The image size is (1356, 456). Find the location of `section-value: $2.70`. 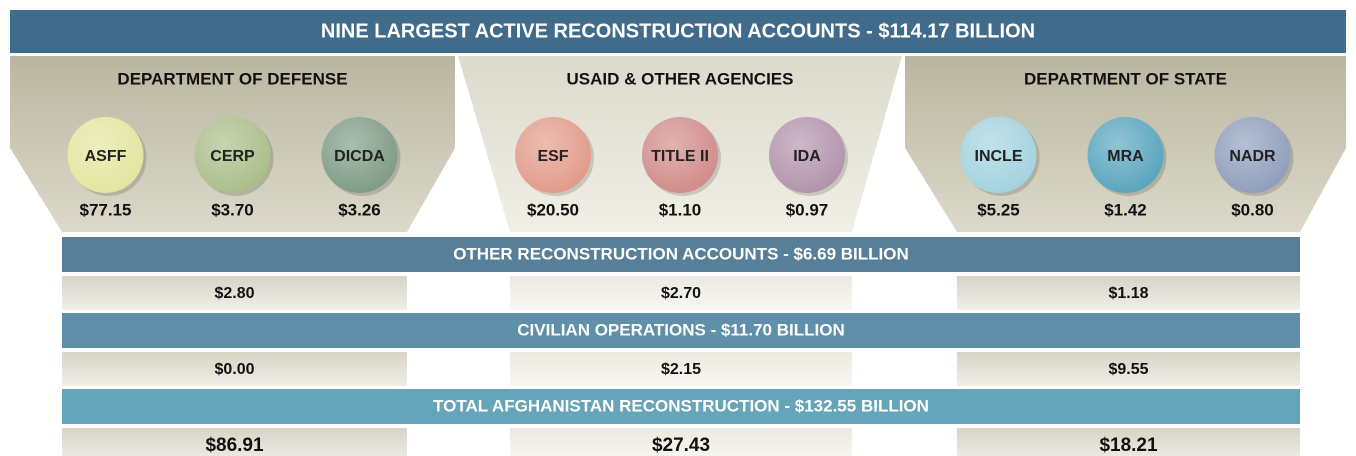

section-value: $2.70 is located at coordinates (681, 293).